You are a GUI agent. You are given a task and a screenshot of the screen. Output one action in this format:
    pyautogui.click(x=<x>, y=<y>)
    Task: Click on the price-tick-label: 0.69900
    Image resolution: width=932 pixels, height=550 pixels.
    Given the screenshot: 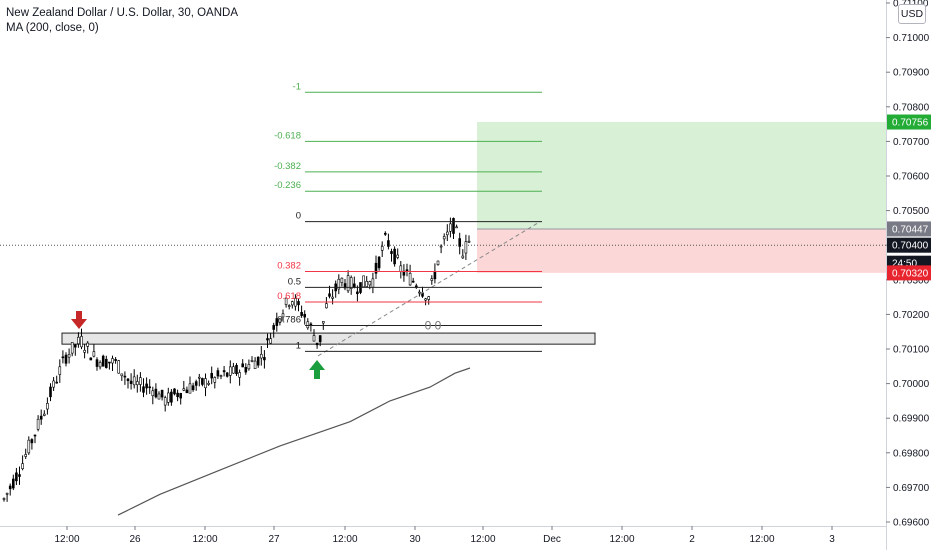 What is the action you would take?
    pyautogui.click(x=911, y=419)
    